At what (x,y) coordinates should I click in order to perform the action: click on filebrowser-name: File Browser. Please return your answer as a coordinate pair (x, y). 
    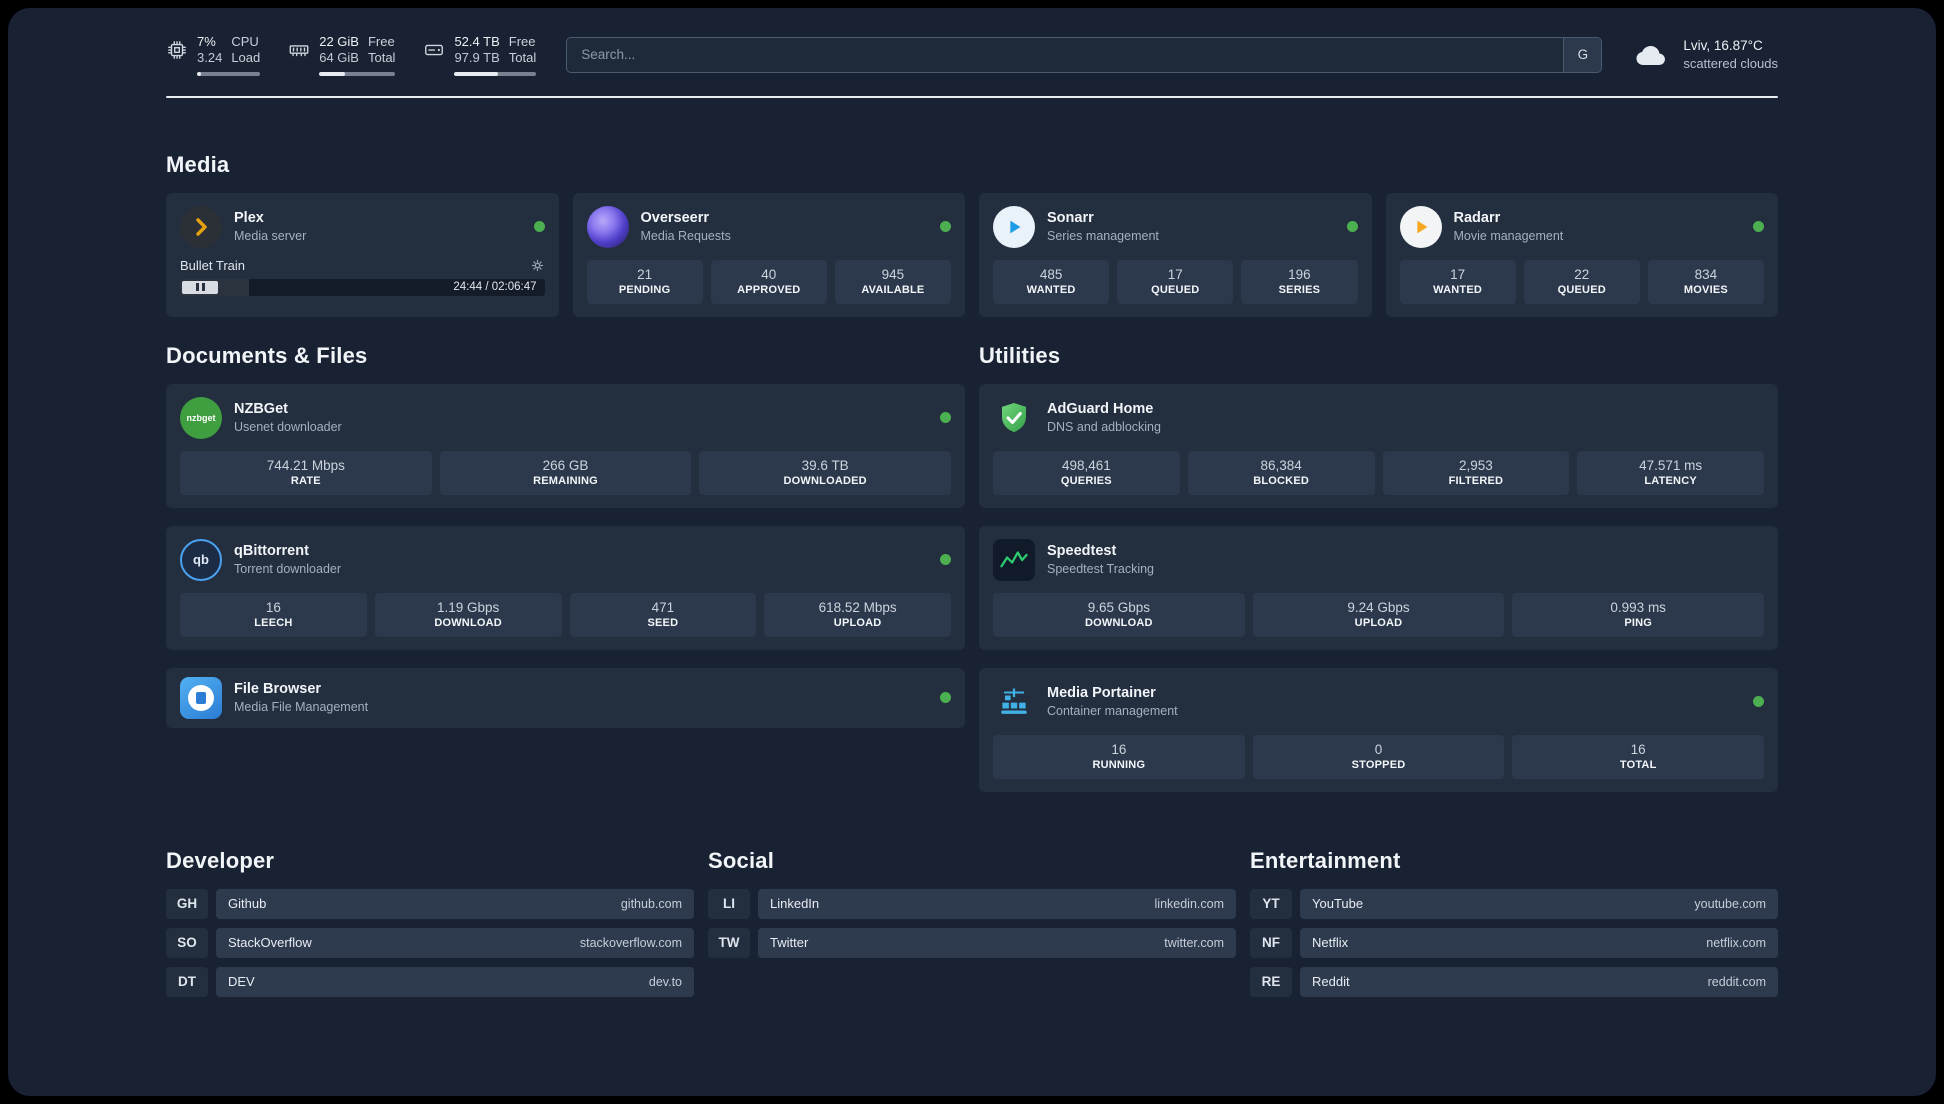
    Looking at the image, I should click on (278, 688).